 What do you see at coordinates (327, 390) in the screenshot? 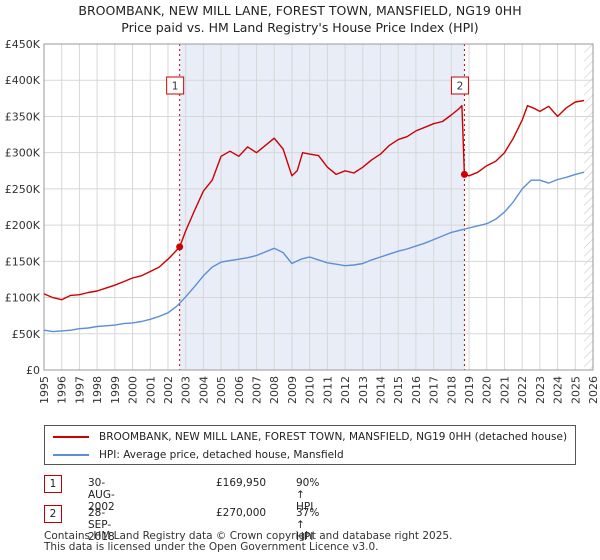
I see `x-tick-label: 2011` at bounding box center [327, 390].